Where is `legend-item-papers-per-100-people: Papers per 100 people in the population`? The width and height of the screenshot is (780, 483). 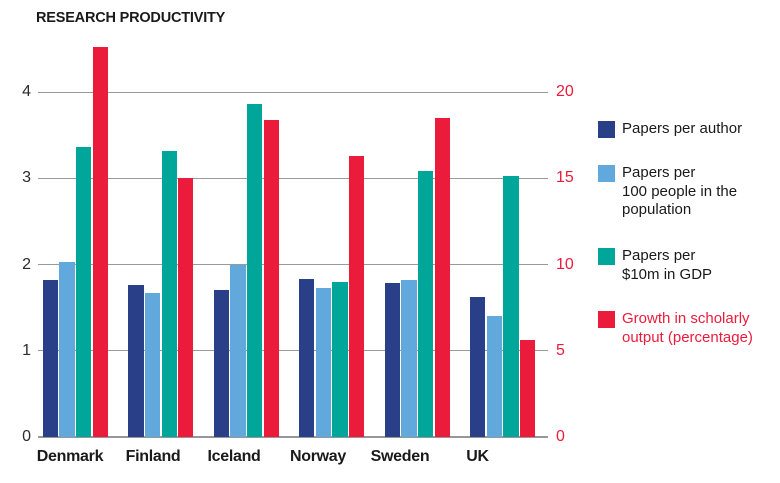
legend-item-papers-per-100-people: Papers per 100 people in the population is located at coordinates (689, 192).